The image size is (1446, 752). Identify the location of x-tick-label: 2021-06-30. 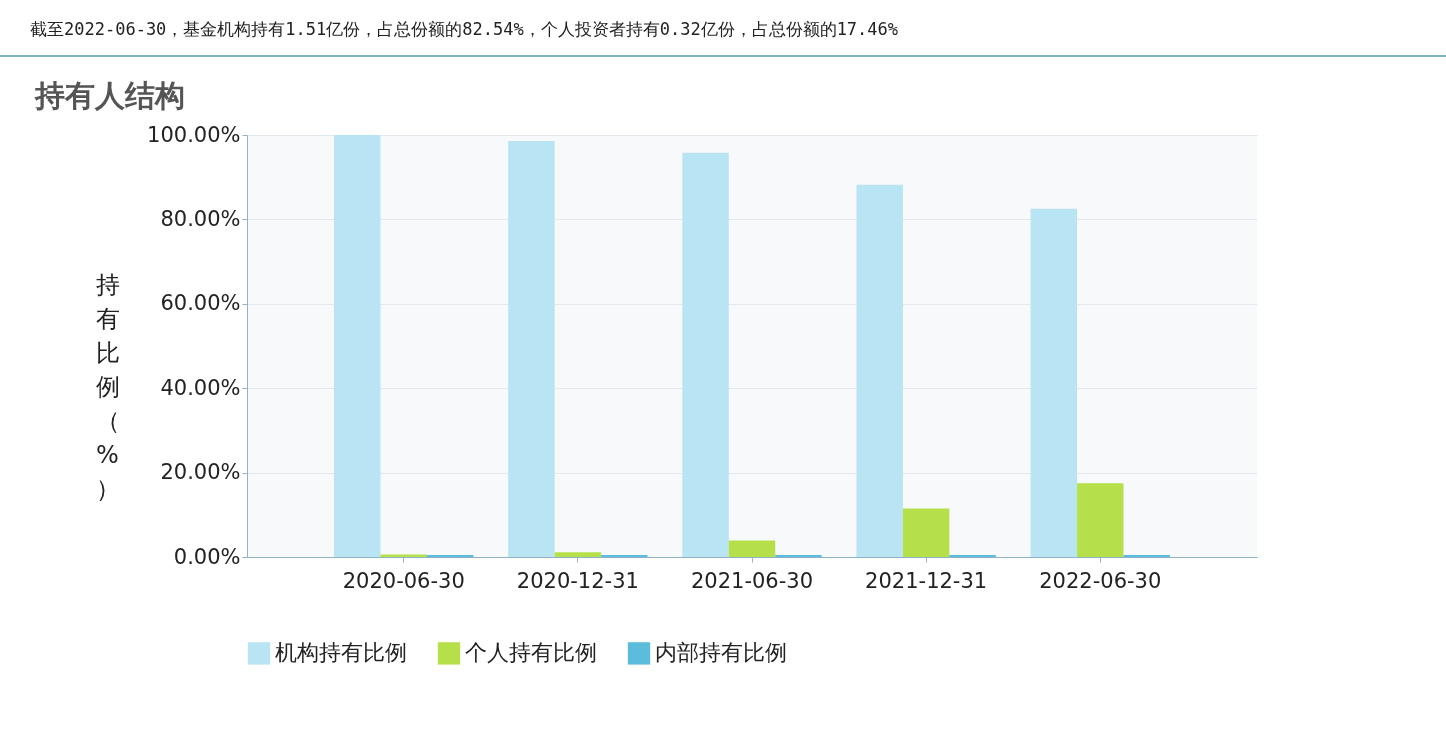
(752, 580).